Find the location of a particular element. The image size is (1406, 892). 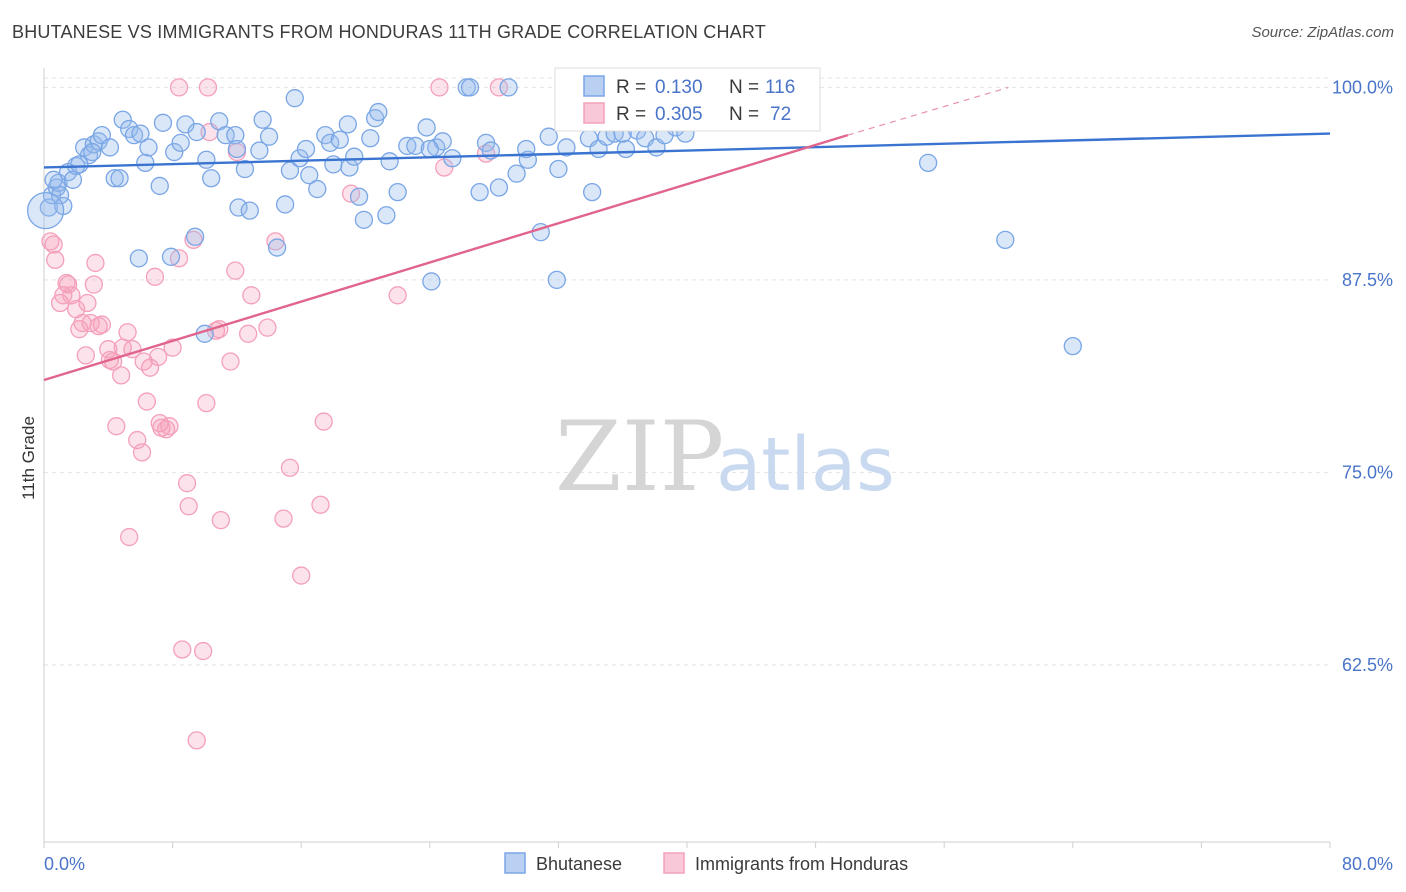

x-tick-label-min: 0.0% is located at coordinates (64, 864).